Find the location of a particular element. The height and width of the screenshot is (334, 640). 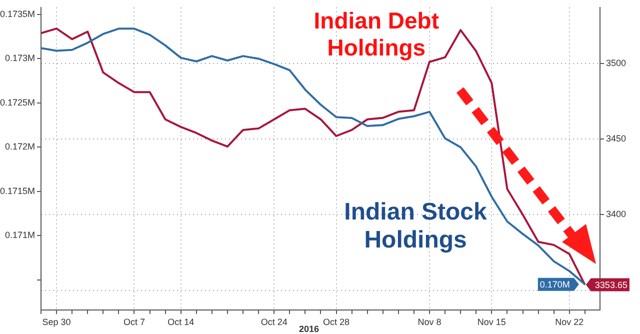

x-tick-label: Oct 14 is located at coordinates (181, 321).